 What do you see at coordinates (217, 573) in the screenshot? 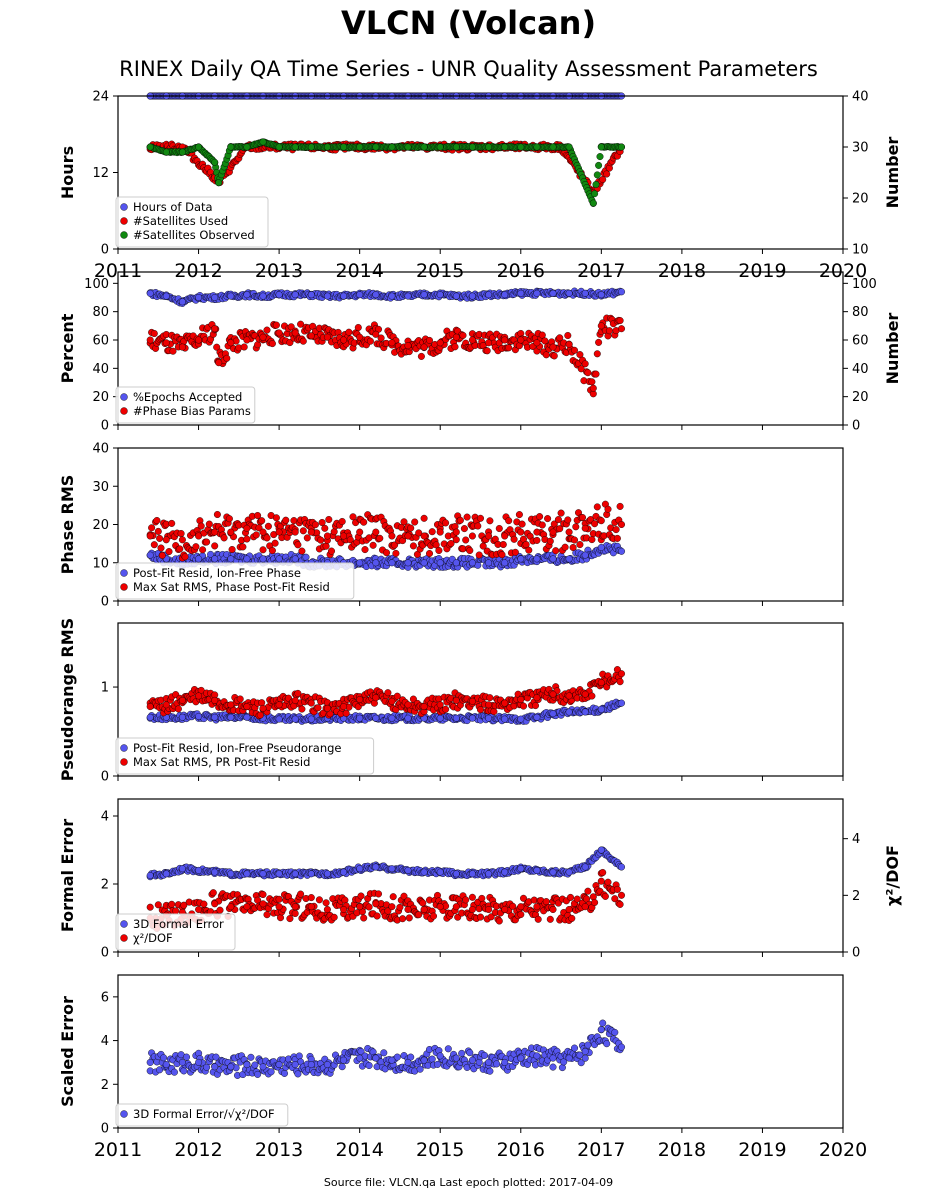
I see `legend-label: Post-Fit Resid, Ion-Free Phase` at bounding box center [217, 573].